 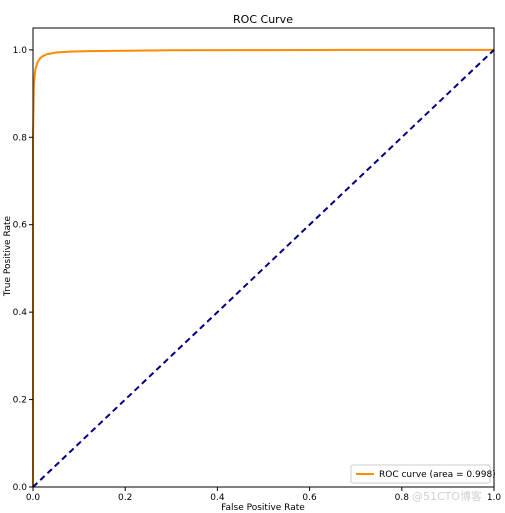 I want to click on chart-title: ROC Curve, so click(x=263, y=19).